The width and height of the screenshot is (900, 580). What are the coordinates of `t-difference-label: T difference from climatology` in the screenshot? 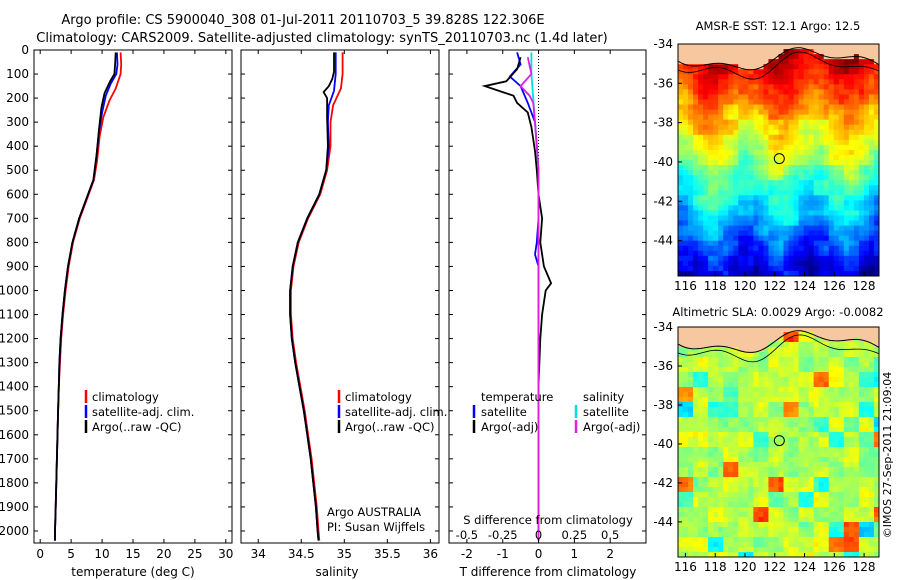 It's located at (548, 572).